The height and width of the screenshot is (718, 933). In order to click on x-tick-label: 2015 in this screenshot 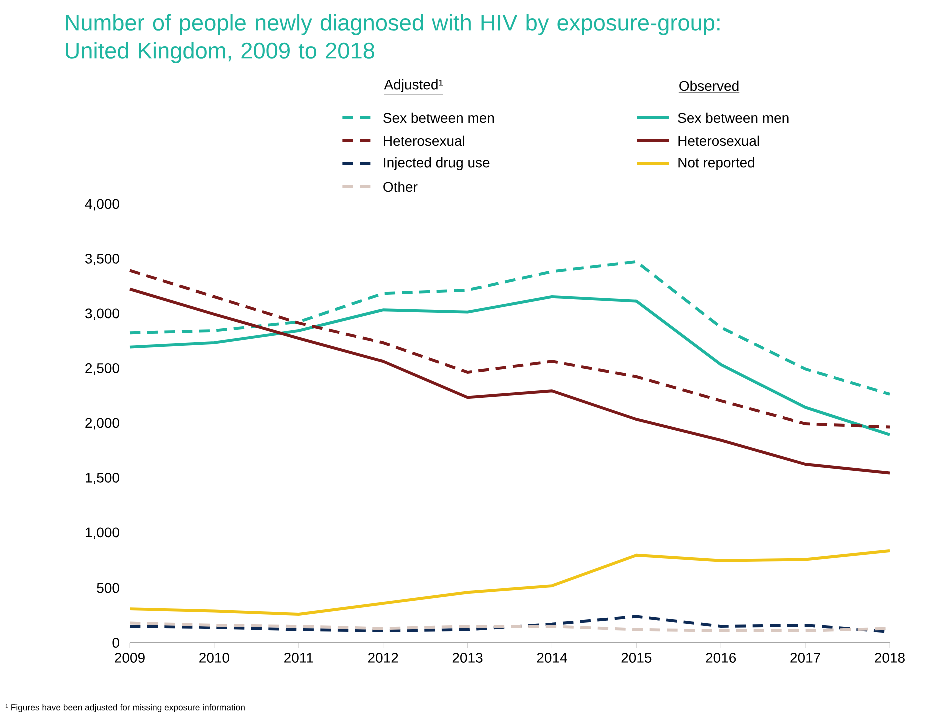, I will do `click(637, 658)`.